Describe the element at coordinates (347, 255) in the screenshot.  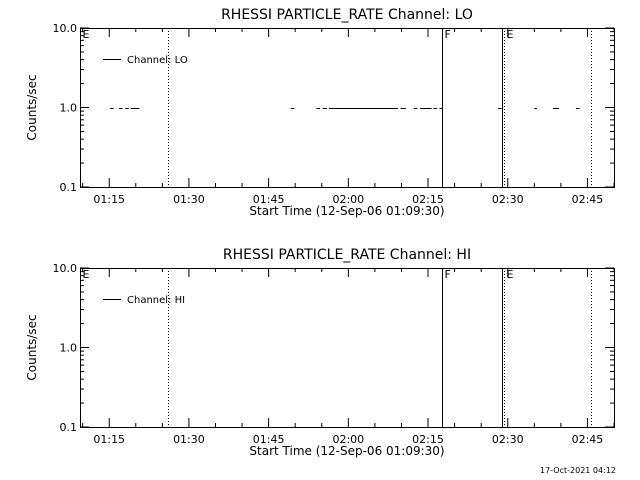
I see `chart-title: RHESSI PARTICLE_RATE Channel: HI` at that location.